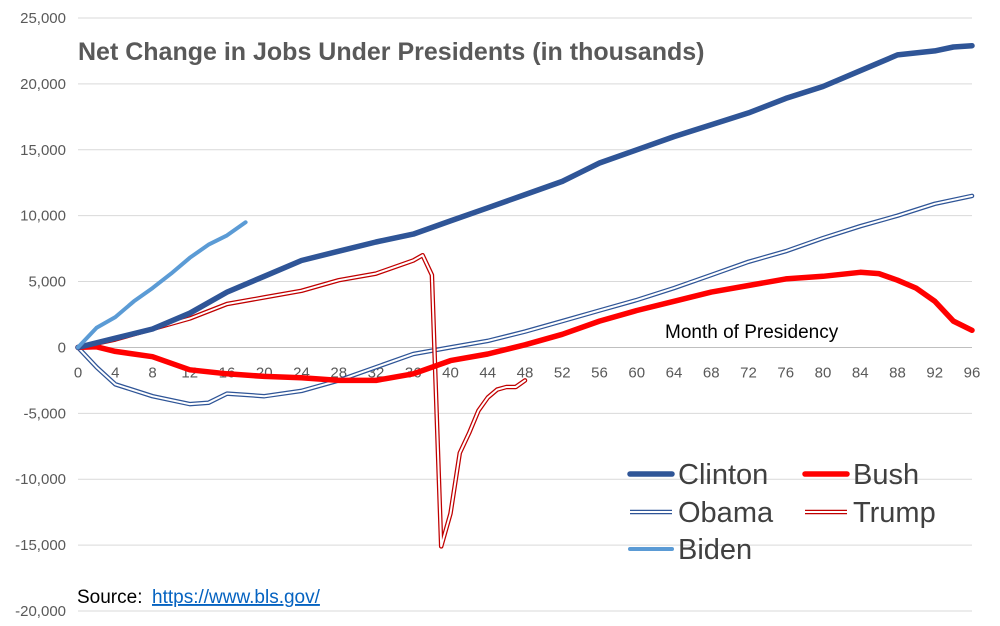 Image resolution: width=1000 pixels, height=626 pixels. I want to click on y-tick-label: 20,000, so click(43, 84).